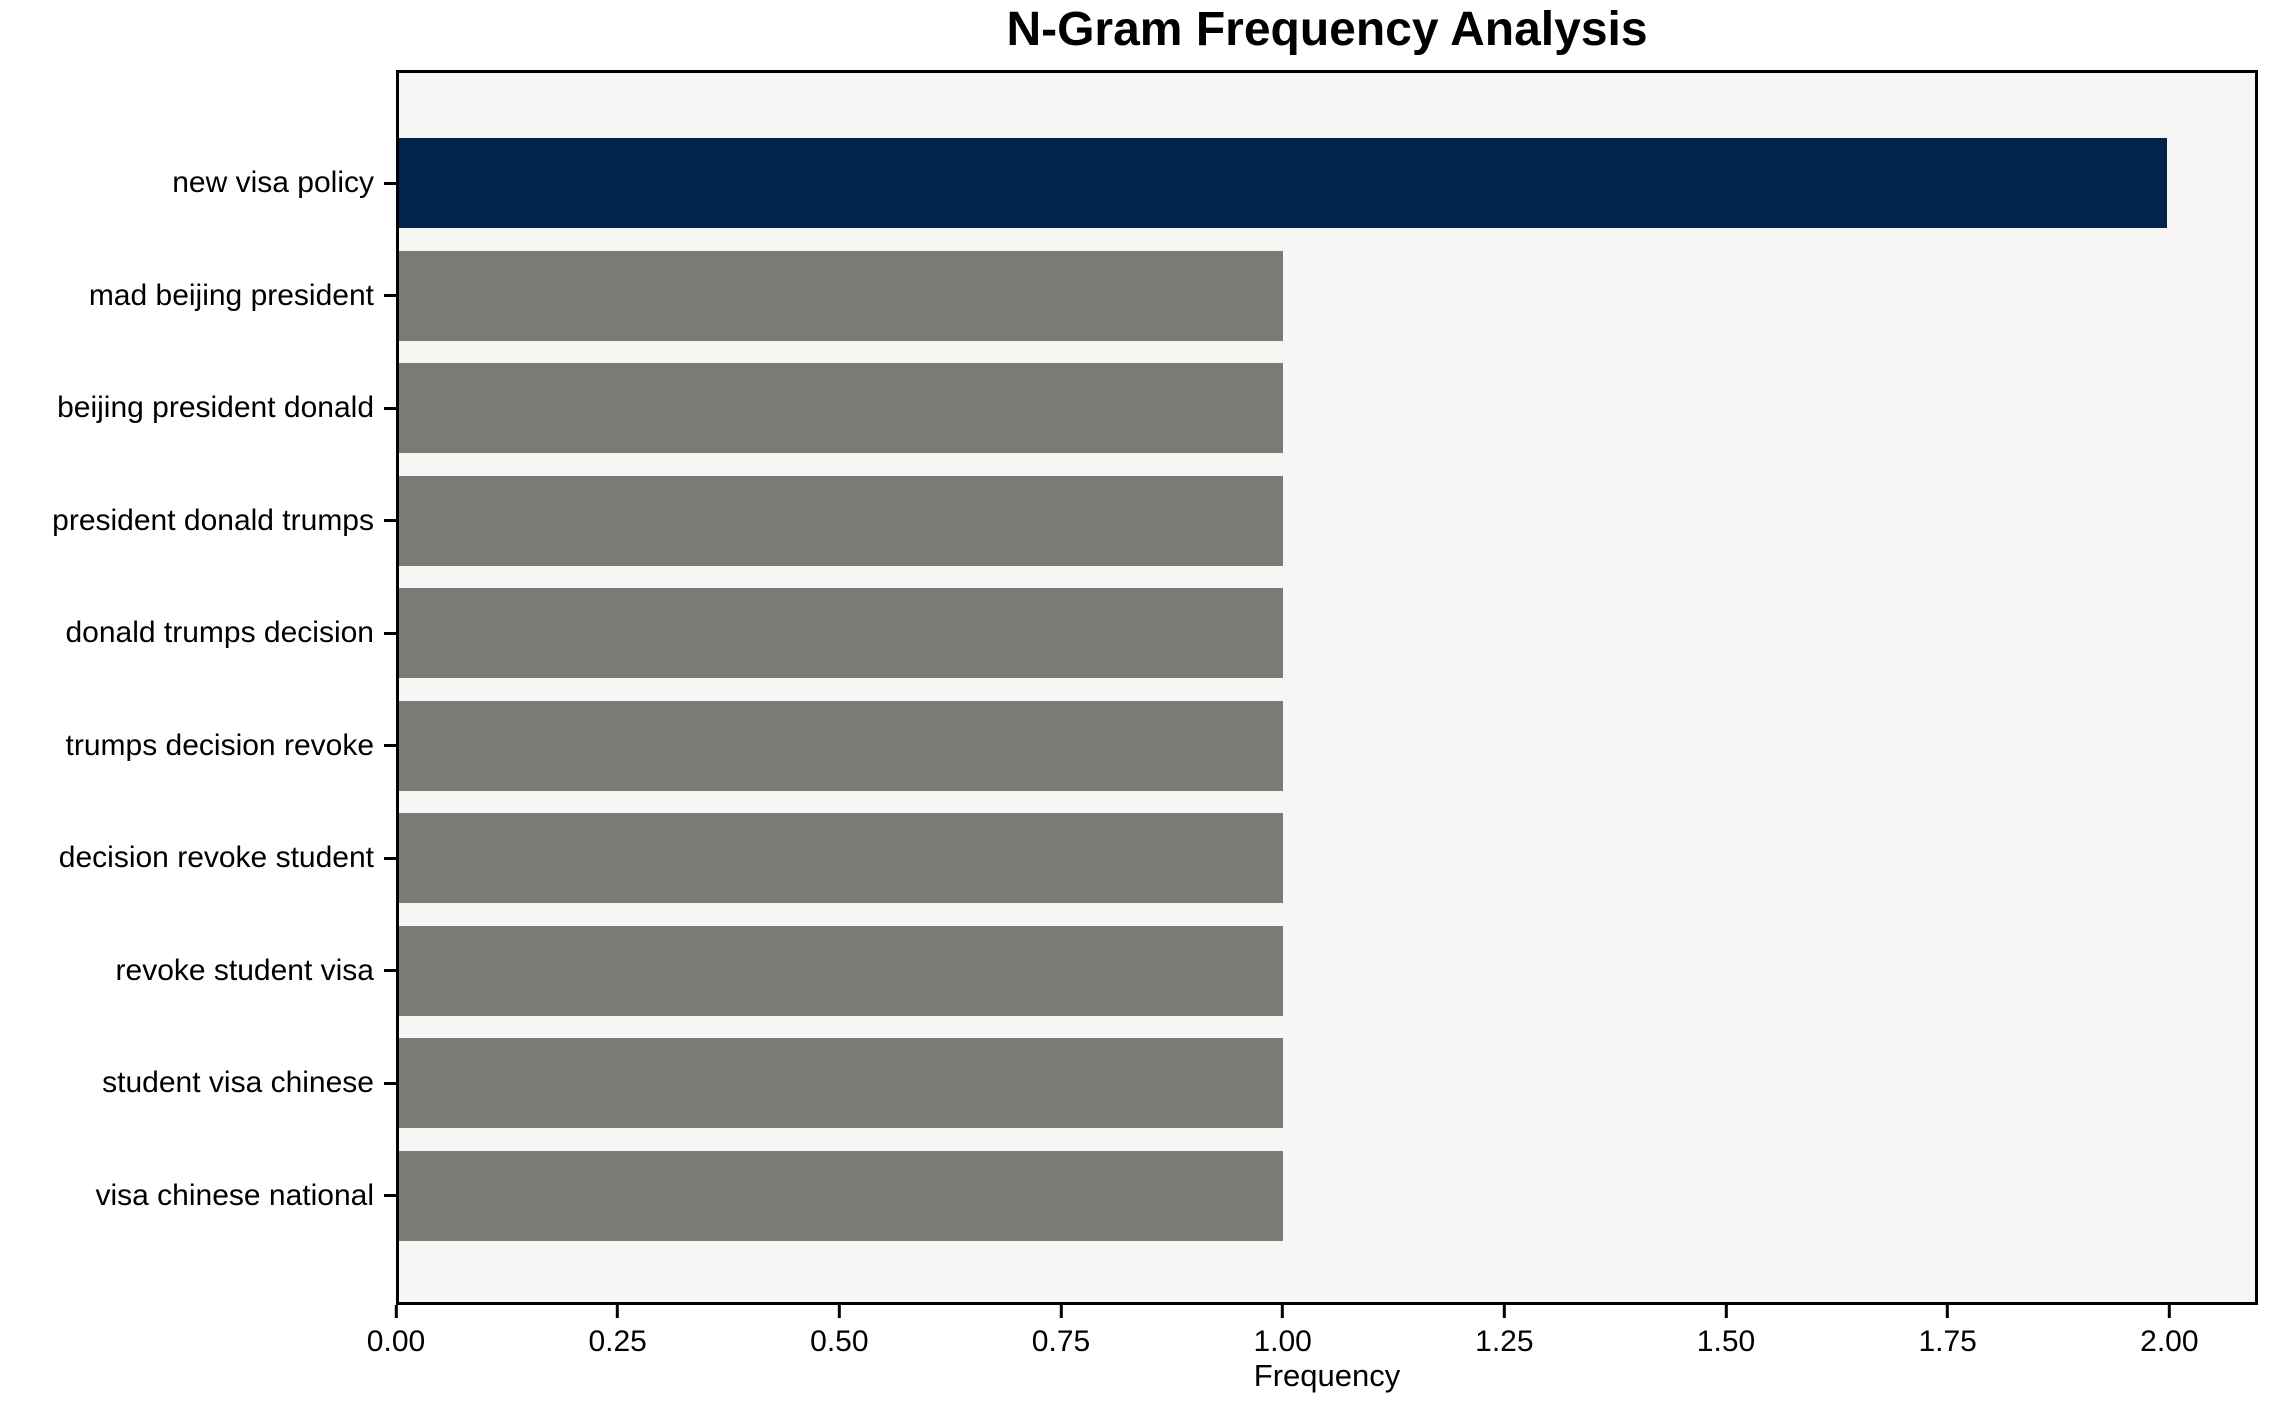  What do you see at coordinates (841, 295) in the screenshot?
I see `bar-mad-beijing-president` at bounding box center [841, 295].